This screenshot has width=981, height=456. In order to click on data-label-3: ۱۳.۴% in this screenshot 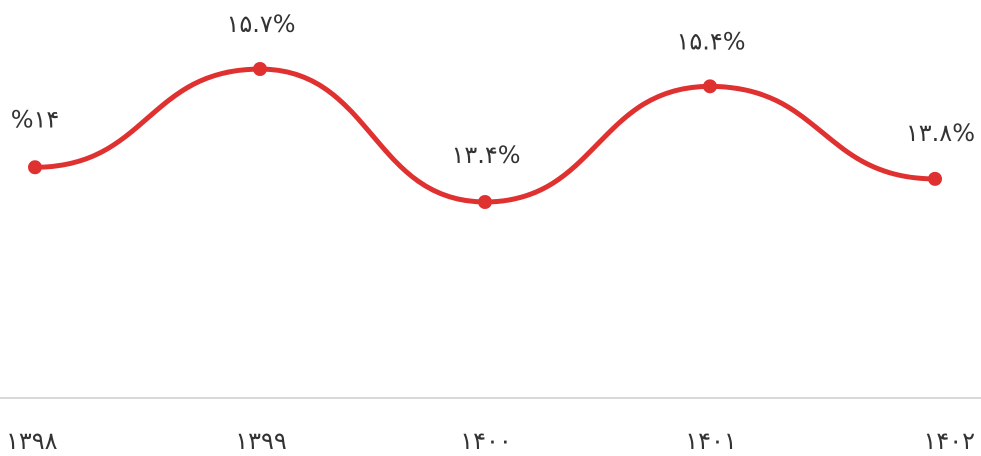, I will do `click(485, 155)`.